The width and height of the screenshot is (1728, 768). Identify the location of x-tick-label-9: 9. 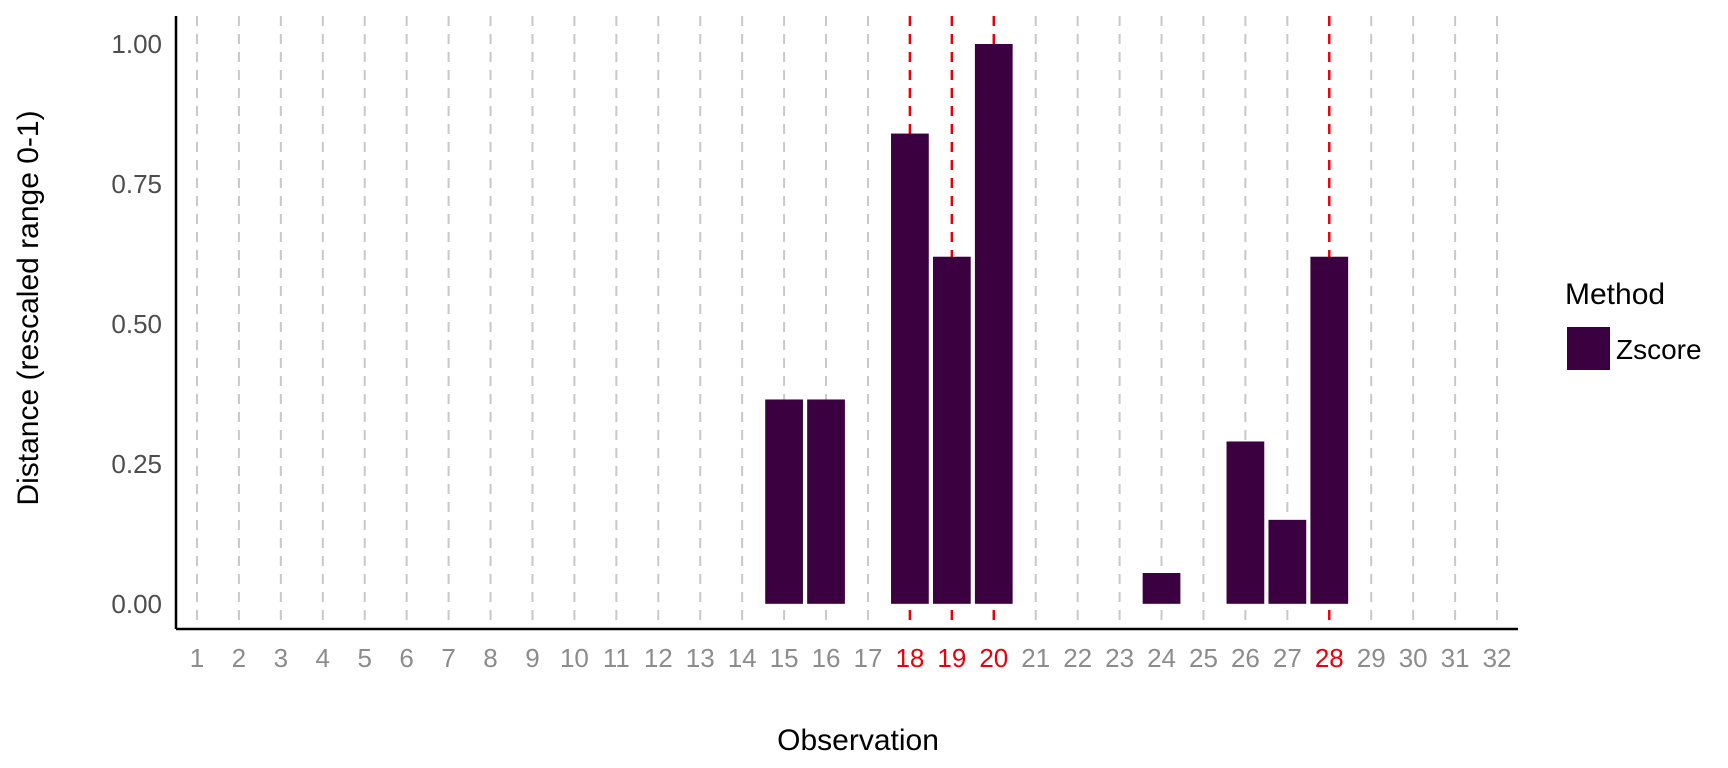
(532, 658).